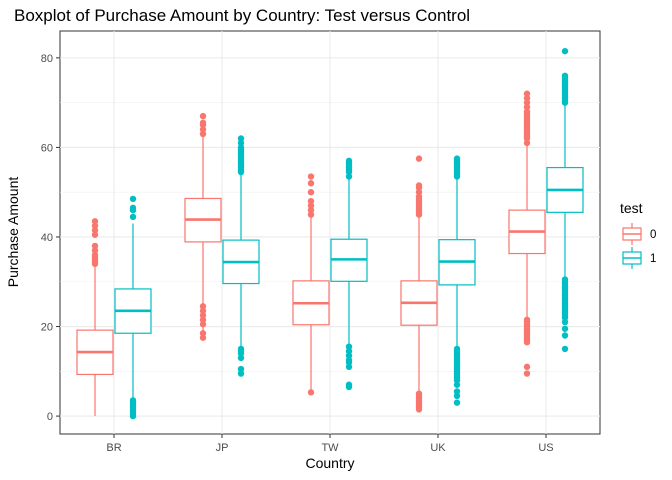 The height and width of the screenshot is (480, 672). I want to click on y-tick-label: 40, so click(47, 238).